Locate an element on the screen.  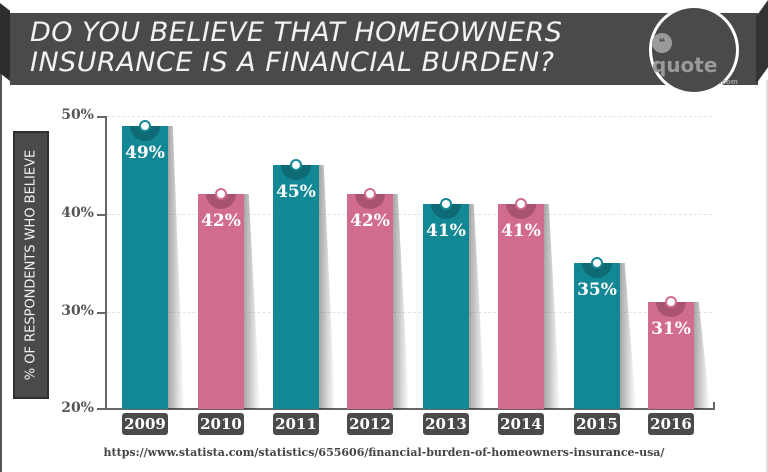
banner-fold-left is located at coordinates (5, 42).